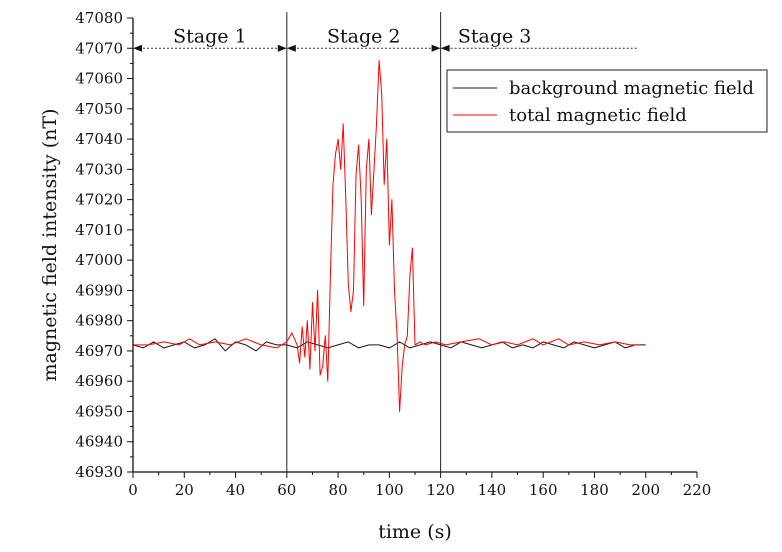  What do you see at coordinates (594, 490) in the screenshot?
I see `x-tick-label: 180` at bounding box center [594, 490].